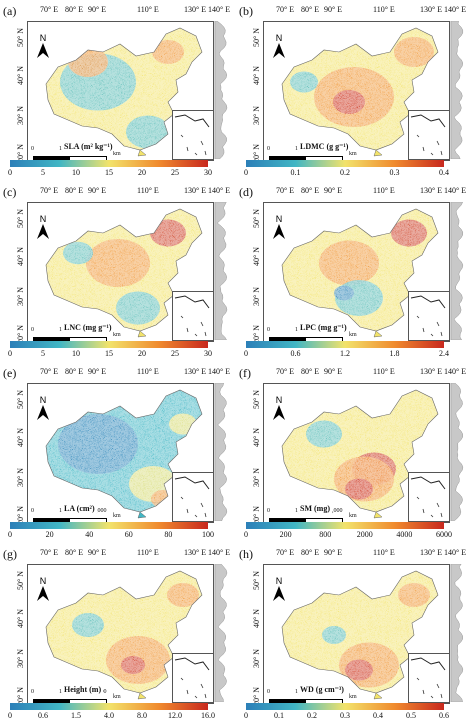  What do you see at coordinates (111, 536) in the screenshot?
I see `colorbar-ticks: 0 20 40 60 80 100` at bounding box center [111, 536].